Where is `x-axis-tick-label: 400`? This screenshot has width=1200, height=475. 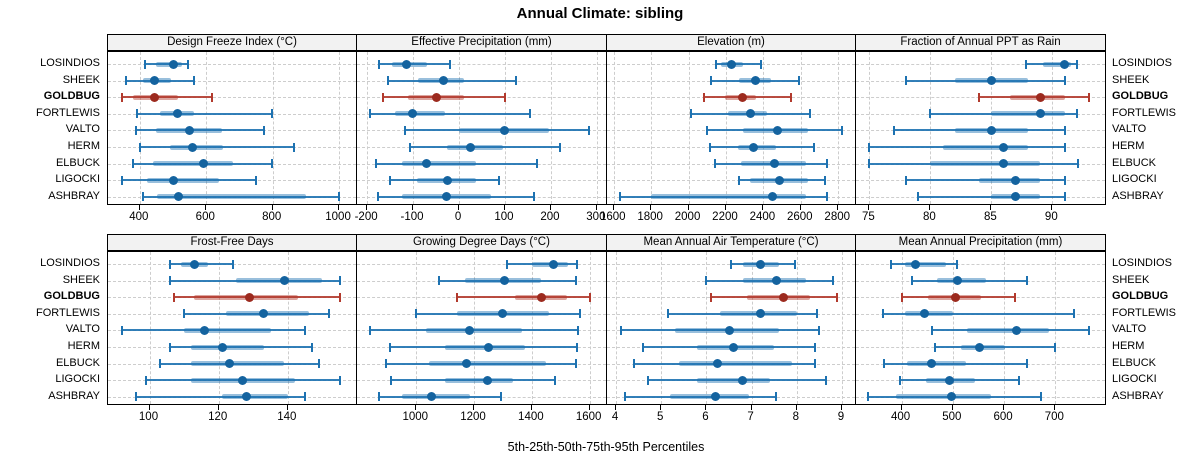 x-axis-tick-label: 400 is located at coordinates (139, 217).